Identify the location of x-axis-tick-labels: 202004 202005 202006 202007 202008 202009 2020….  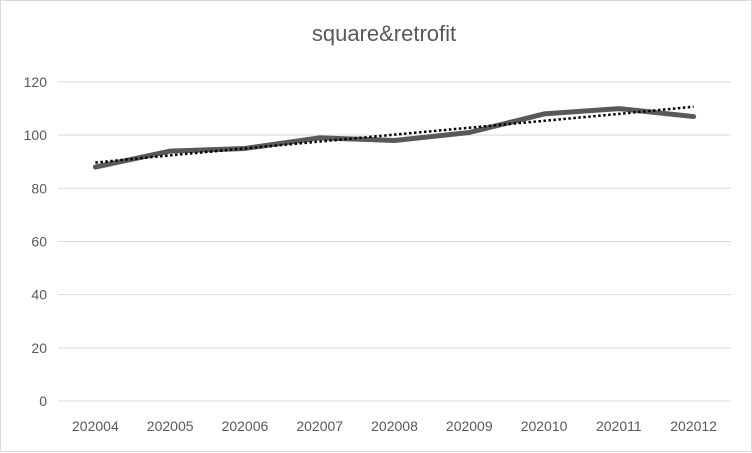
(394, 426).